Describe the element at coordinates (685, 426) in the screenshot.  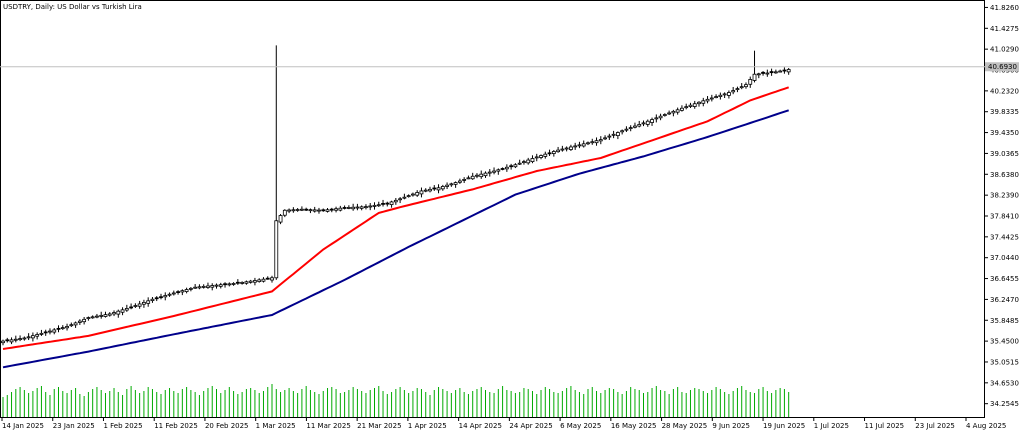
I see `x-tick-label: 28 May 2025` at that location.